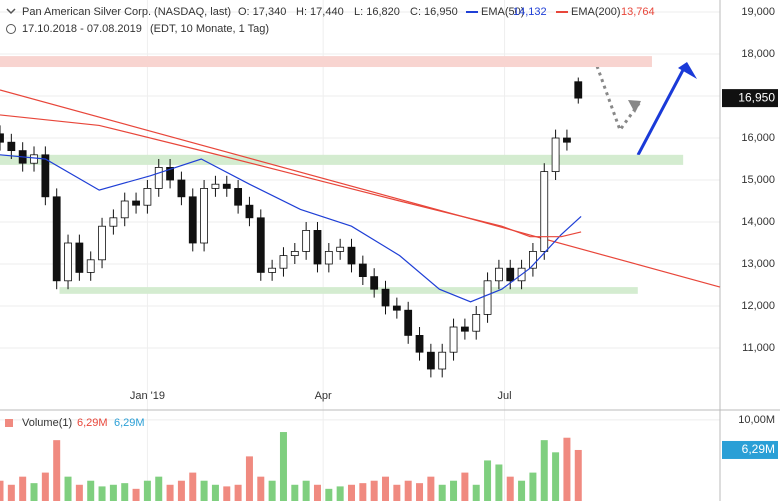  I want to click on volume-legend: Volume(1), so click(47, 423).